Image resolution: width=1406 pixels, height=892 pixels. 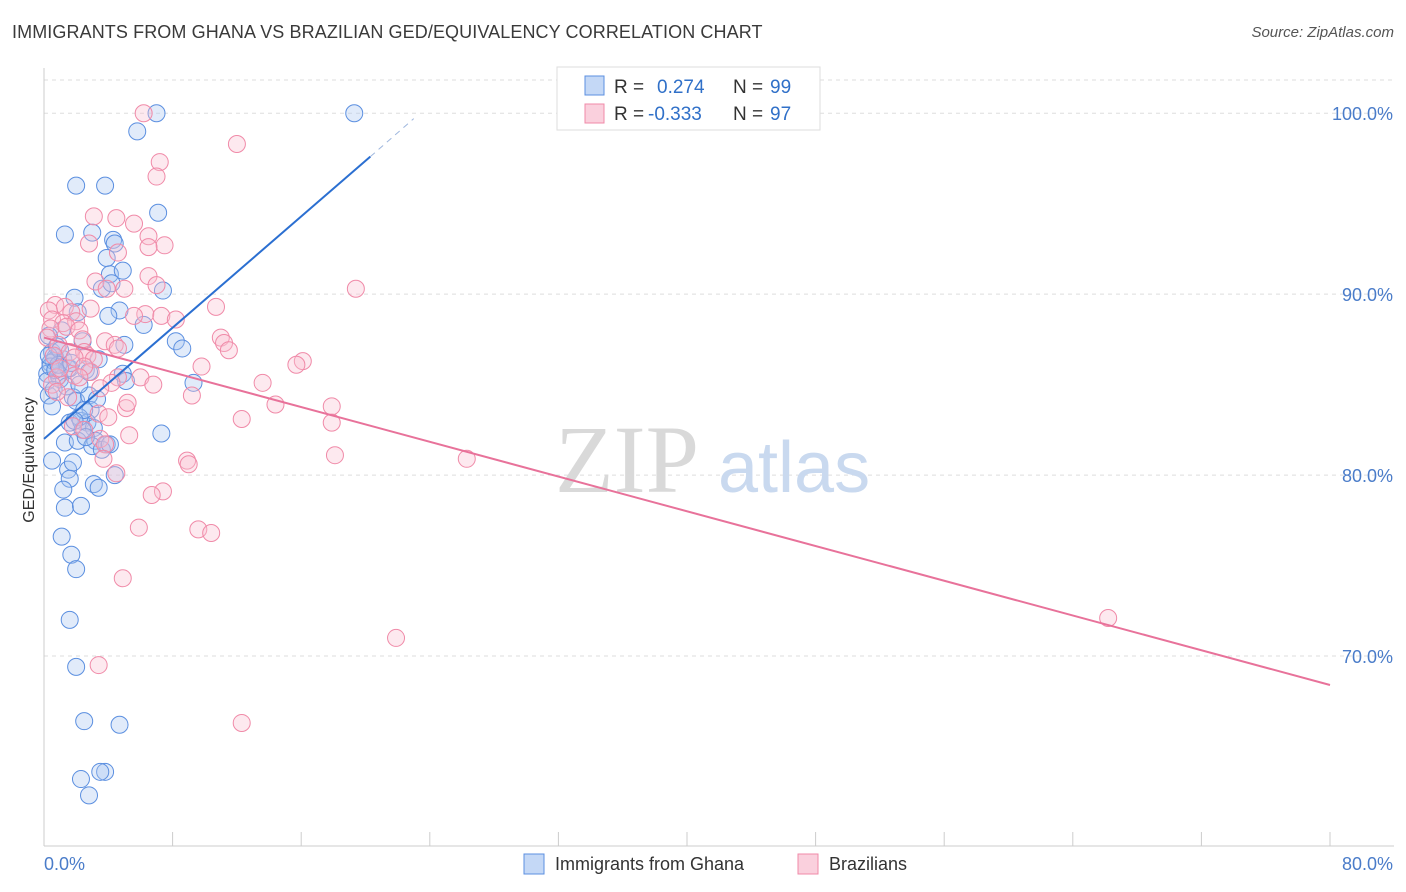 I want to click on bottom-legend: Immigrants from Ghana Brazilians, so click(x=715, y=864).